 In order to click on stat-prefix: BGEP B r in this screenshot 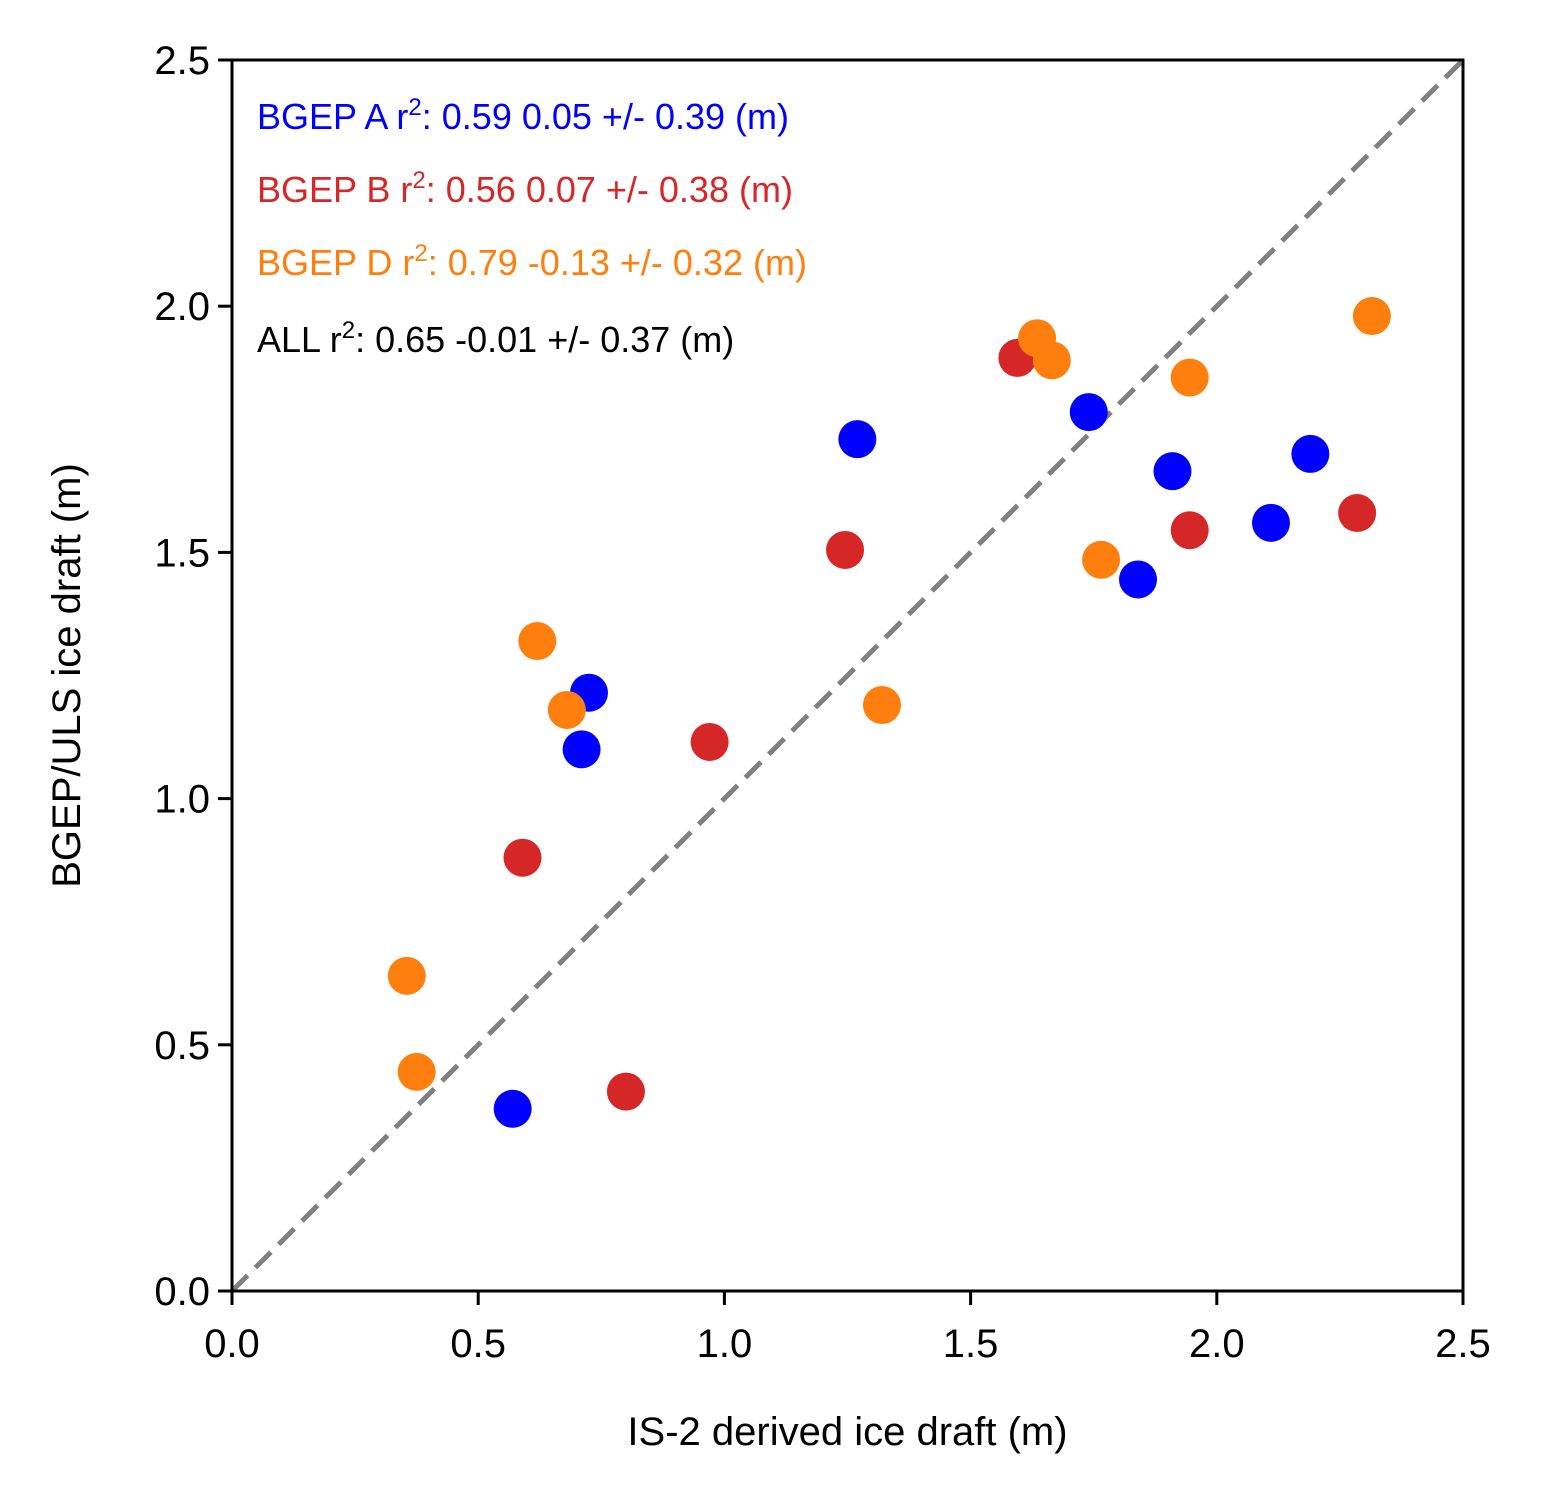, I will do `click(334, 189)`.